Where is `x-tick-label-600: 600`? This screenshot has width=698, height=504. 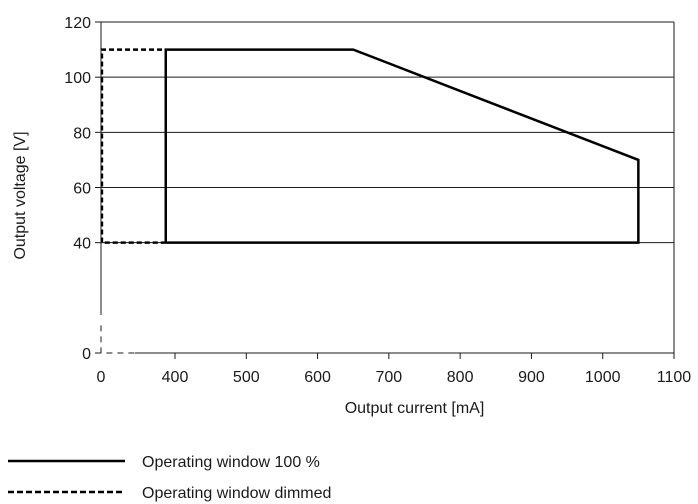
x-tick-label-600: 600 is located at coordinates (317, 377).